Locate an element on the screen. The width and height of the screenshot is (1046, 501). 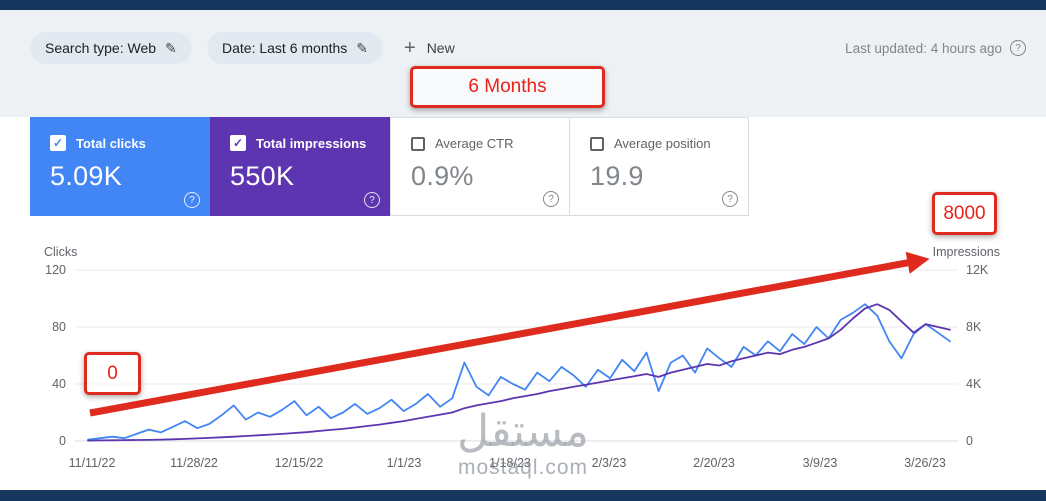
annotation-box-end: 8000 is located at coordinates (964, 213).